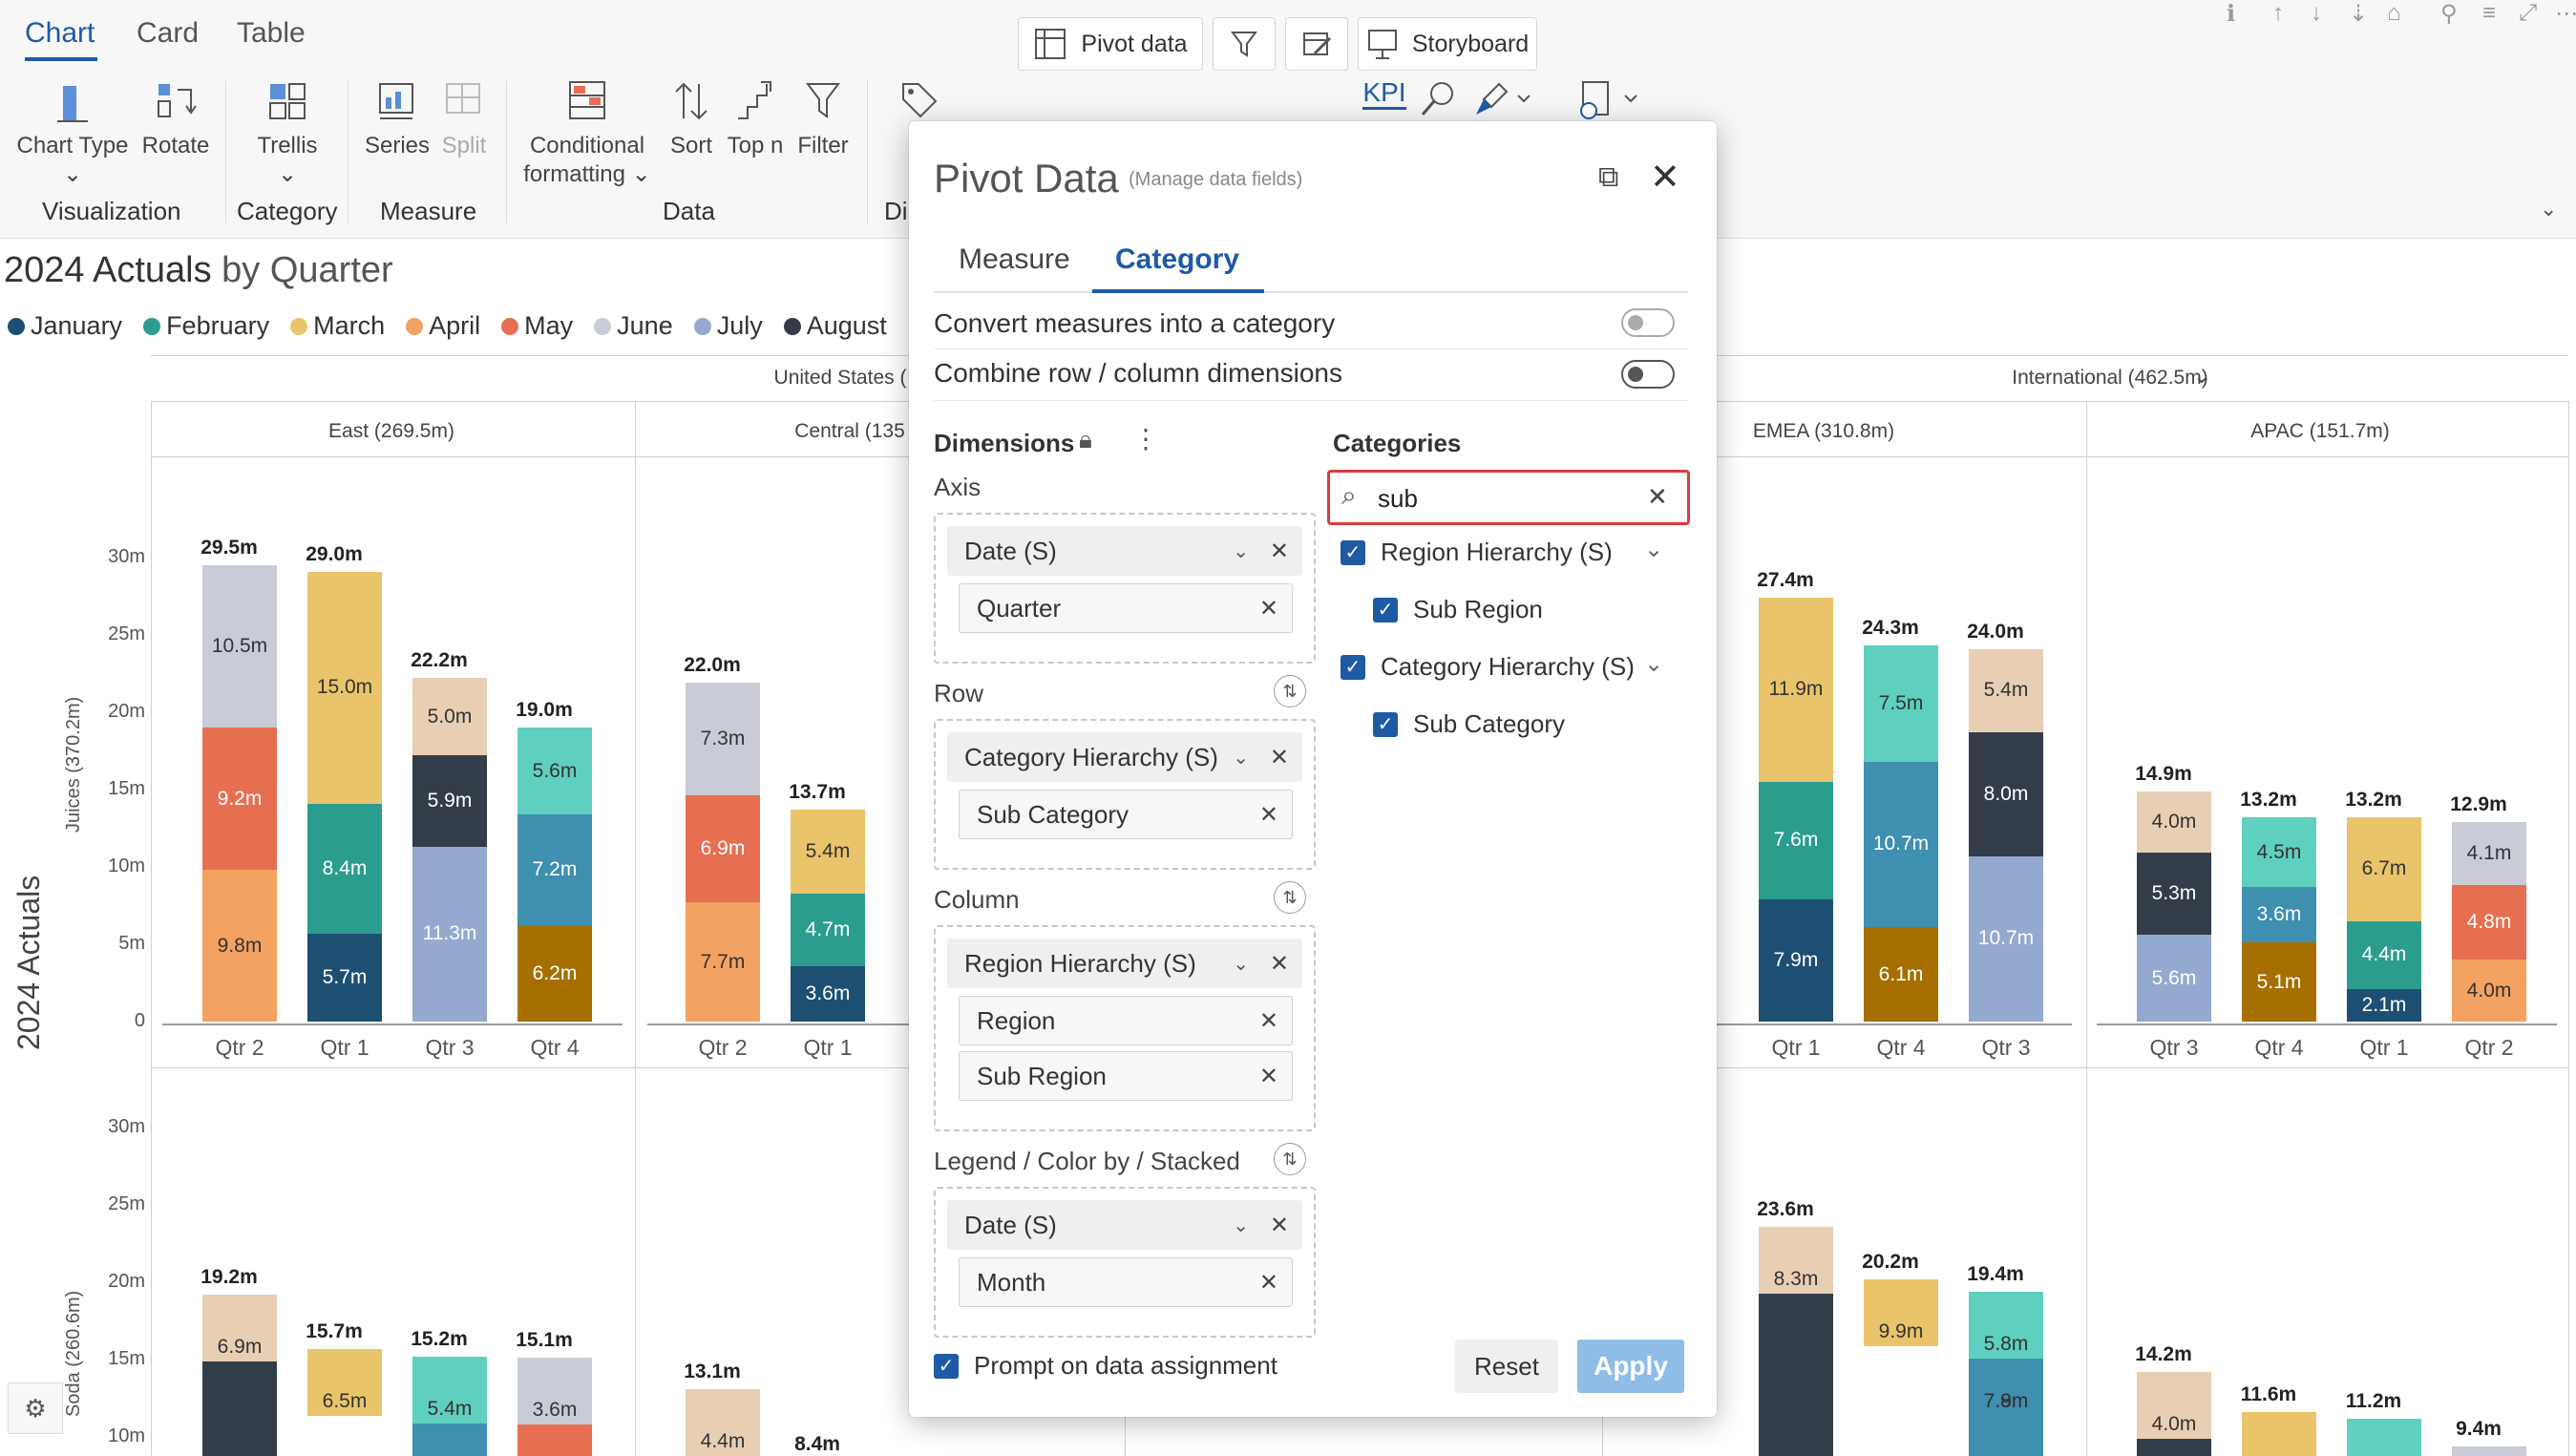 The width and height of the screenshot is (2576, 1456). I want to click on paint-button, so click(1503, 105).